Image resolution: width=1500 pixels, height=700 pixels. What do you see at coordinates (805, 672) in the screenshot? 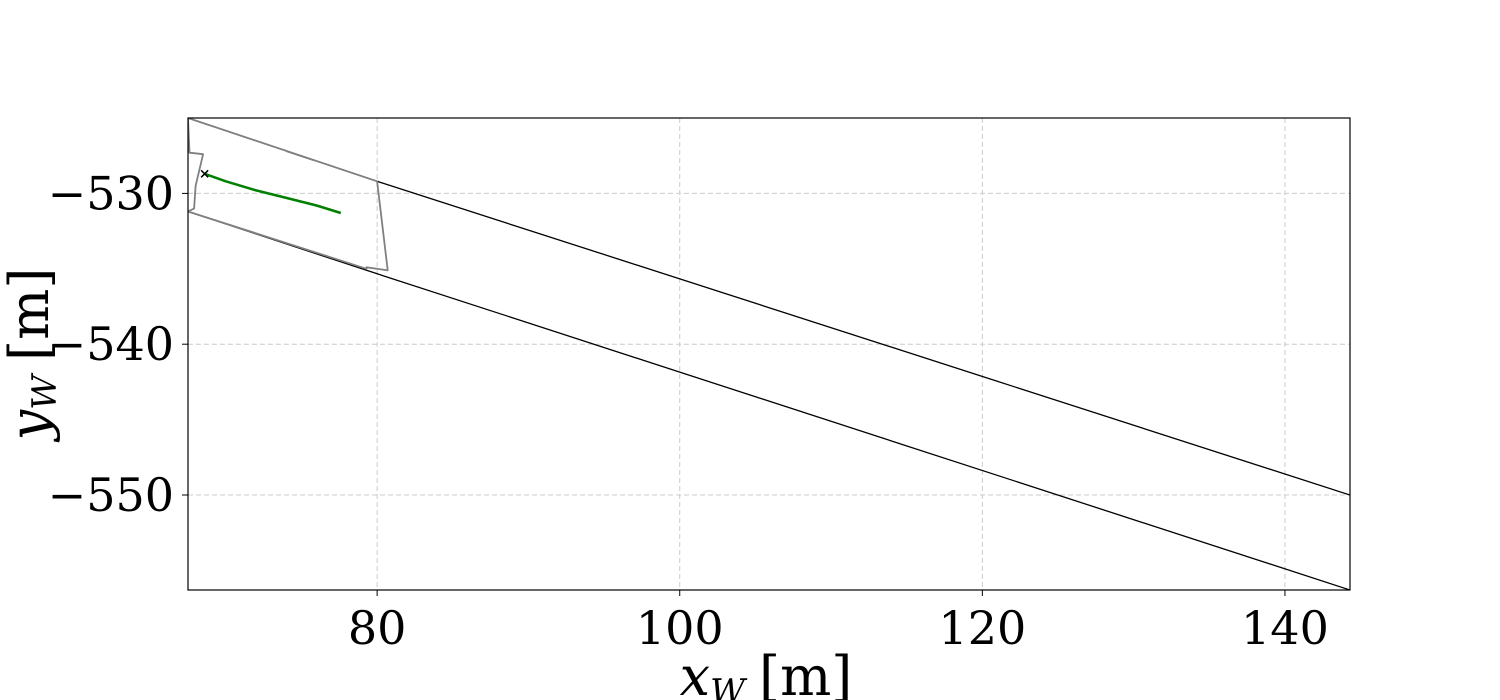
I see `x-axis-label-unit: [m]` at bounding box center [805, 672].